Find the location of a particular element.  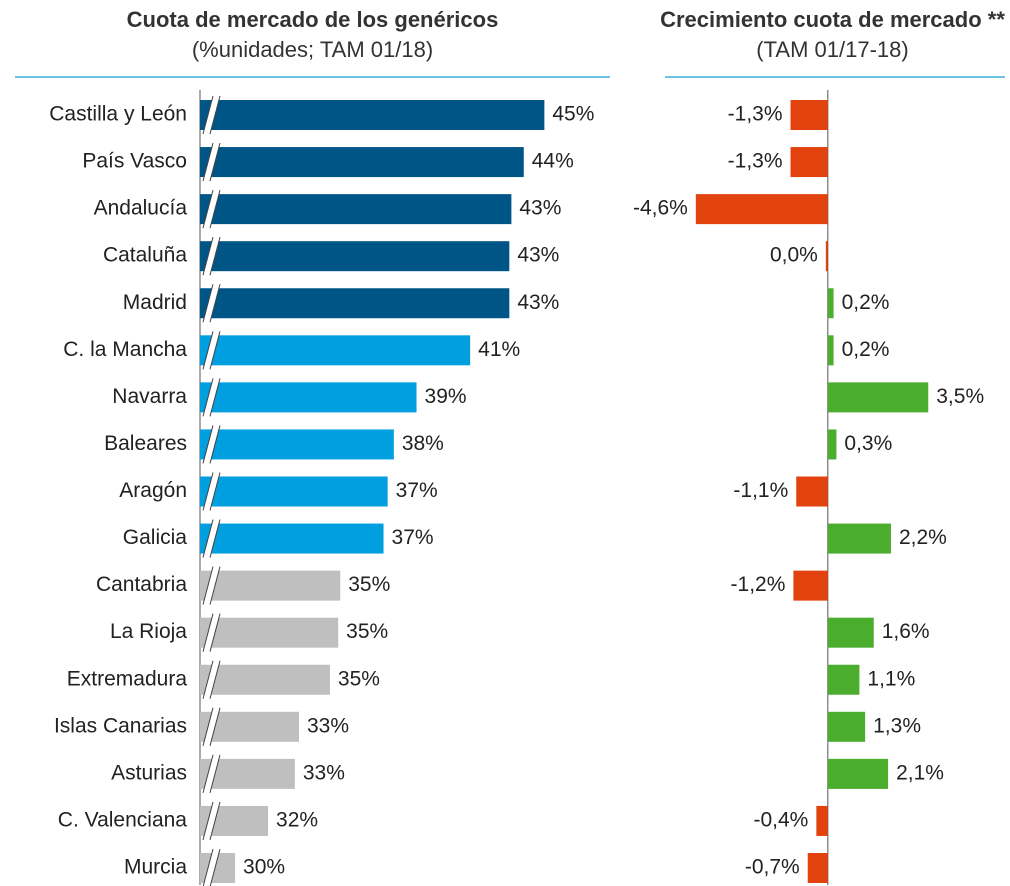

value-label: -0,4% is located at coordinates (780, 819).